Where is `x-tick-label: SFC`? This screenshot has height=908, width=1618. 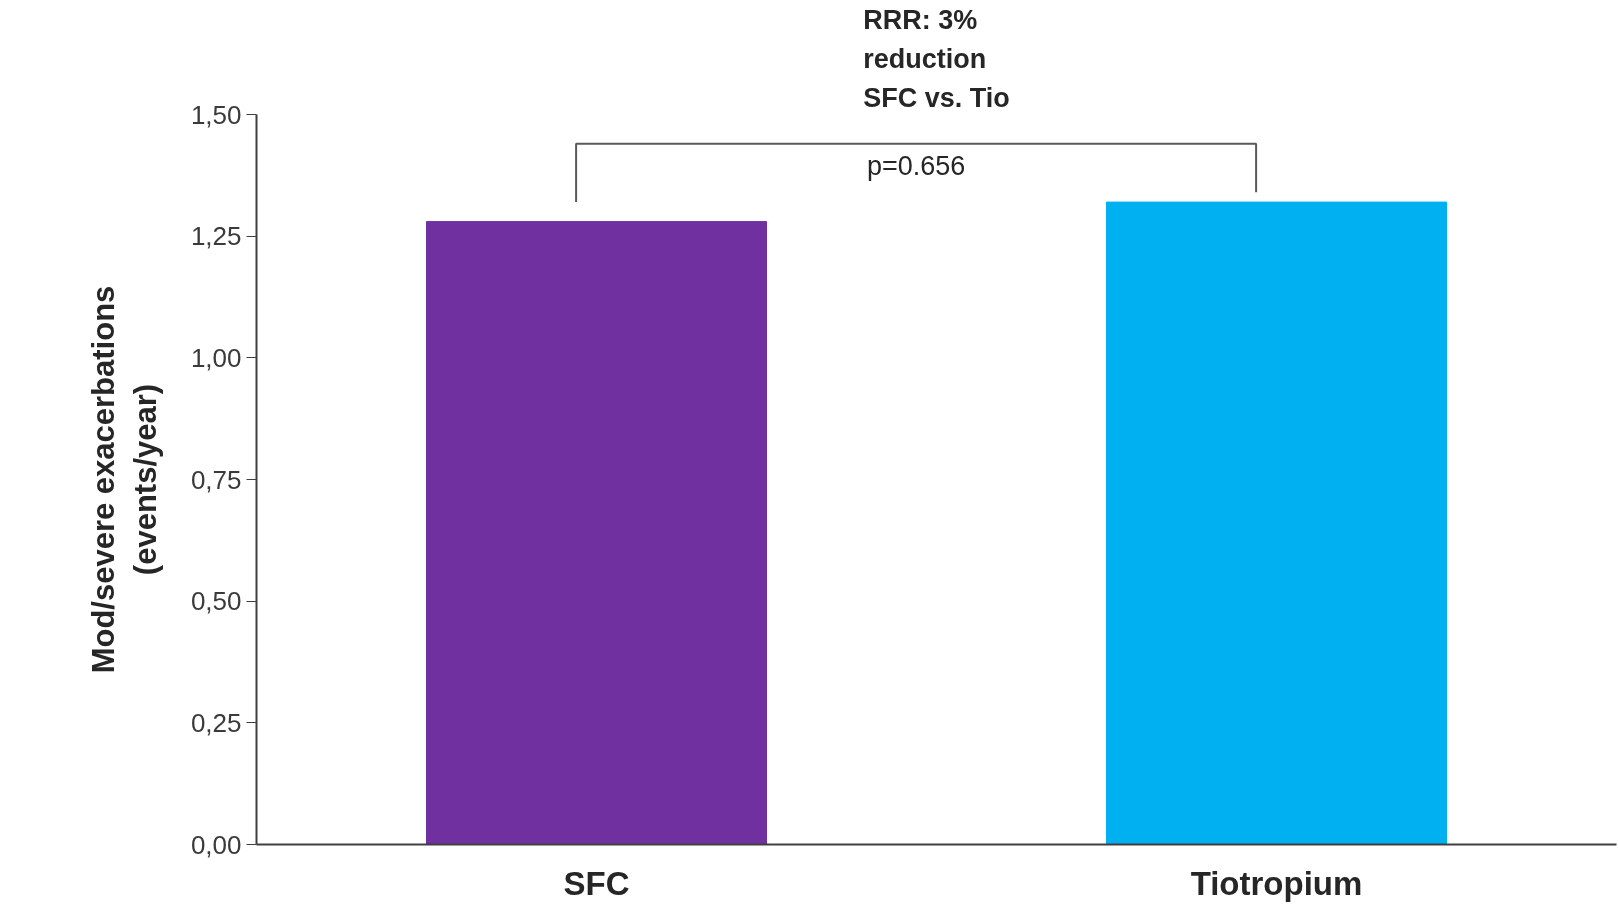 x-tick-label: SFC is located at coordinates (596, 883).